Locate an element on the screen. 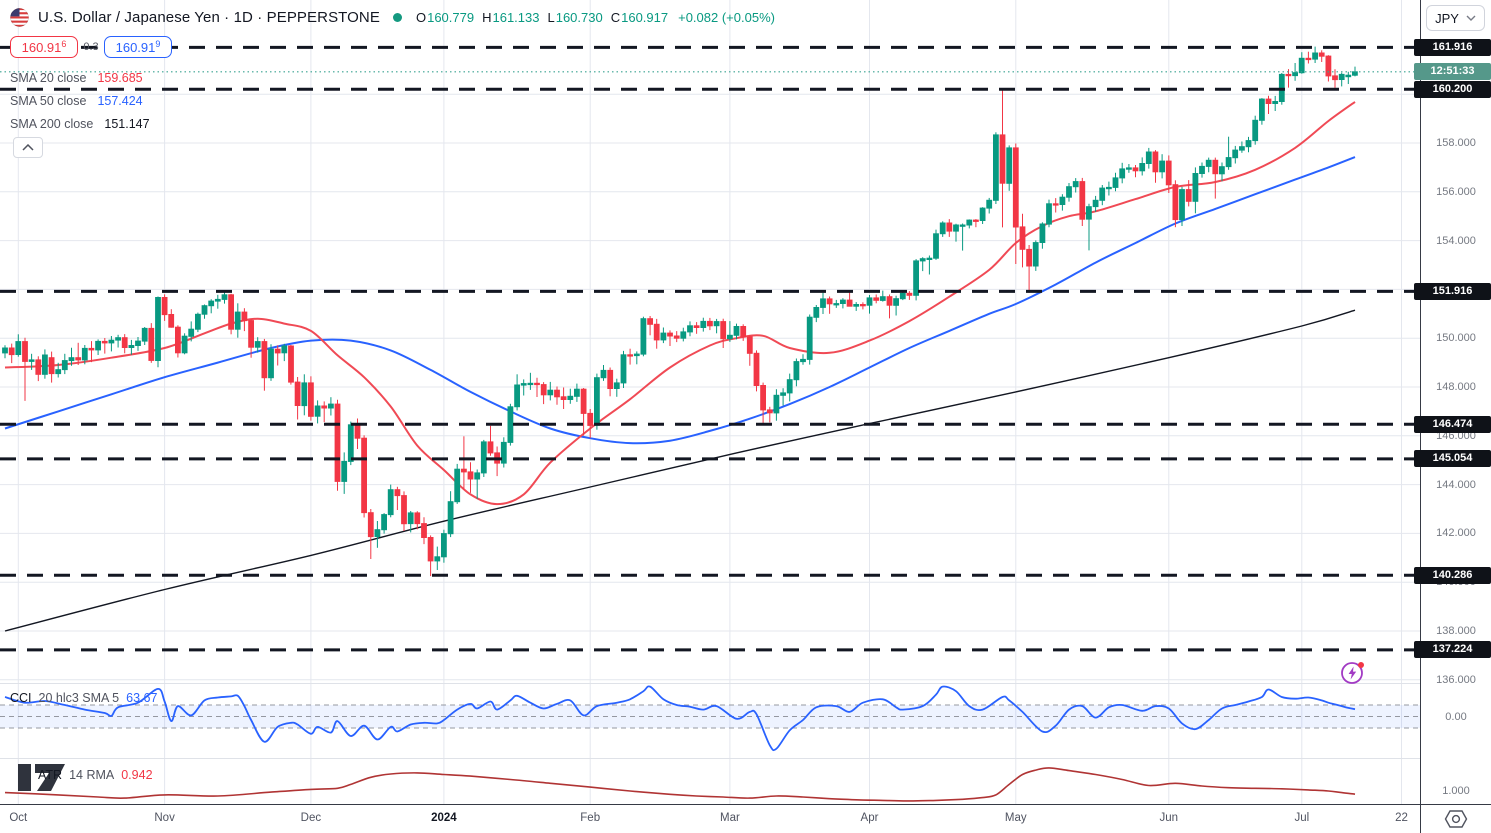 The width and height of the screenshot is (1491, 833). bar-countdown-label: 12:51:33 is located at coordinates (1452, 72).